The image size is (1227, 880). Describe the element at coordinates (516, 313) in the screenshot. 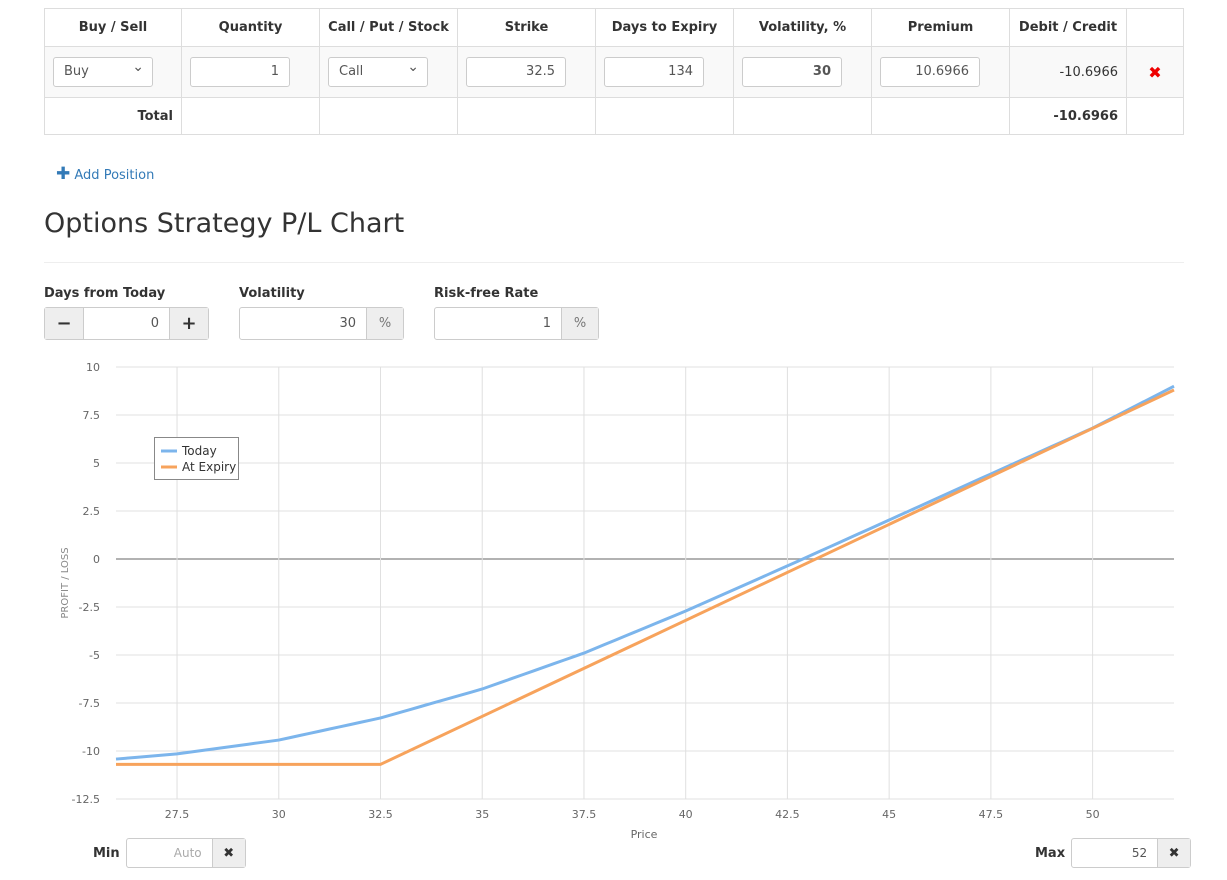

I see `rate-control: Risk-free Rate 1%` at that location.